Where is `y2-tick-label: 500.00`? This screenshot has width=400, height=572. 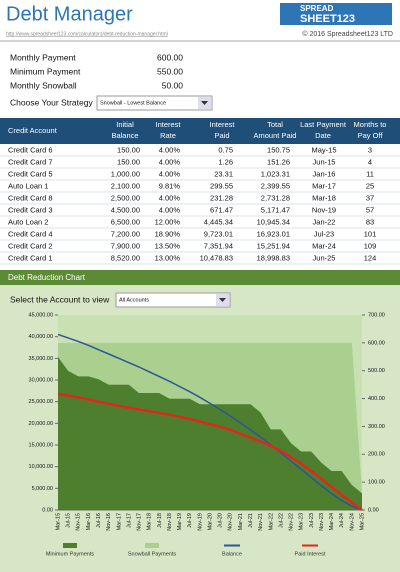
y2-tick-label: 500.00 is located at coordinates (376, 371).